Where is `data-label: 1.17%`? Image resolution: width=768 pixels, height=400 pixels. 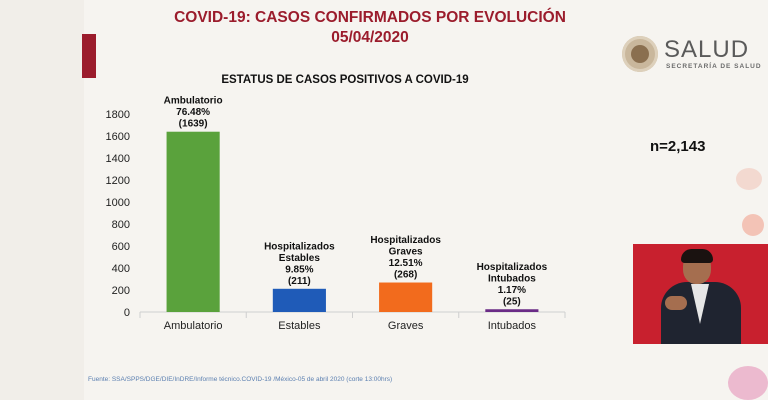 data-label: 1.17% is located at coordinates (512, 290).